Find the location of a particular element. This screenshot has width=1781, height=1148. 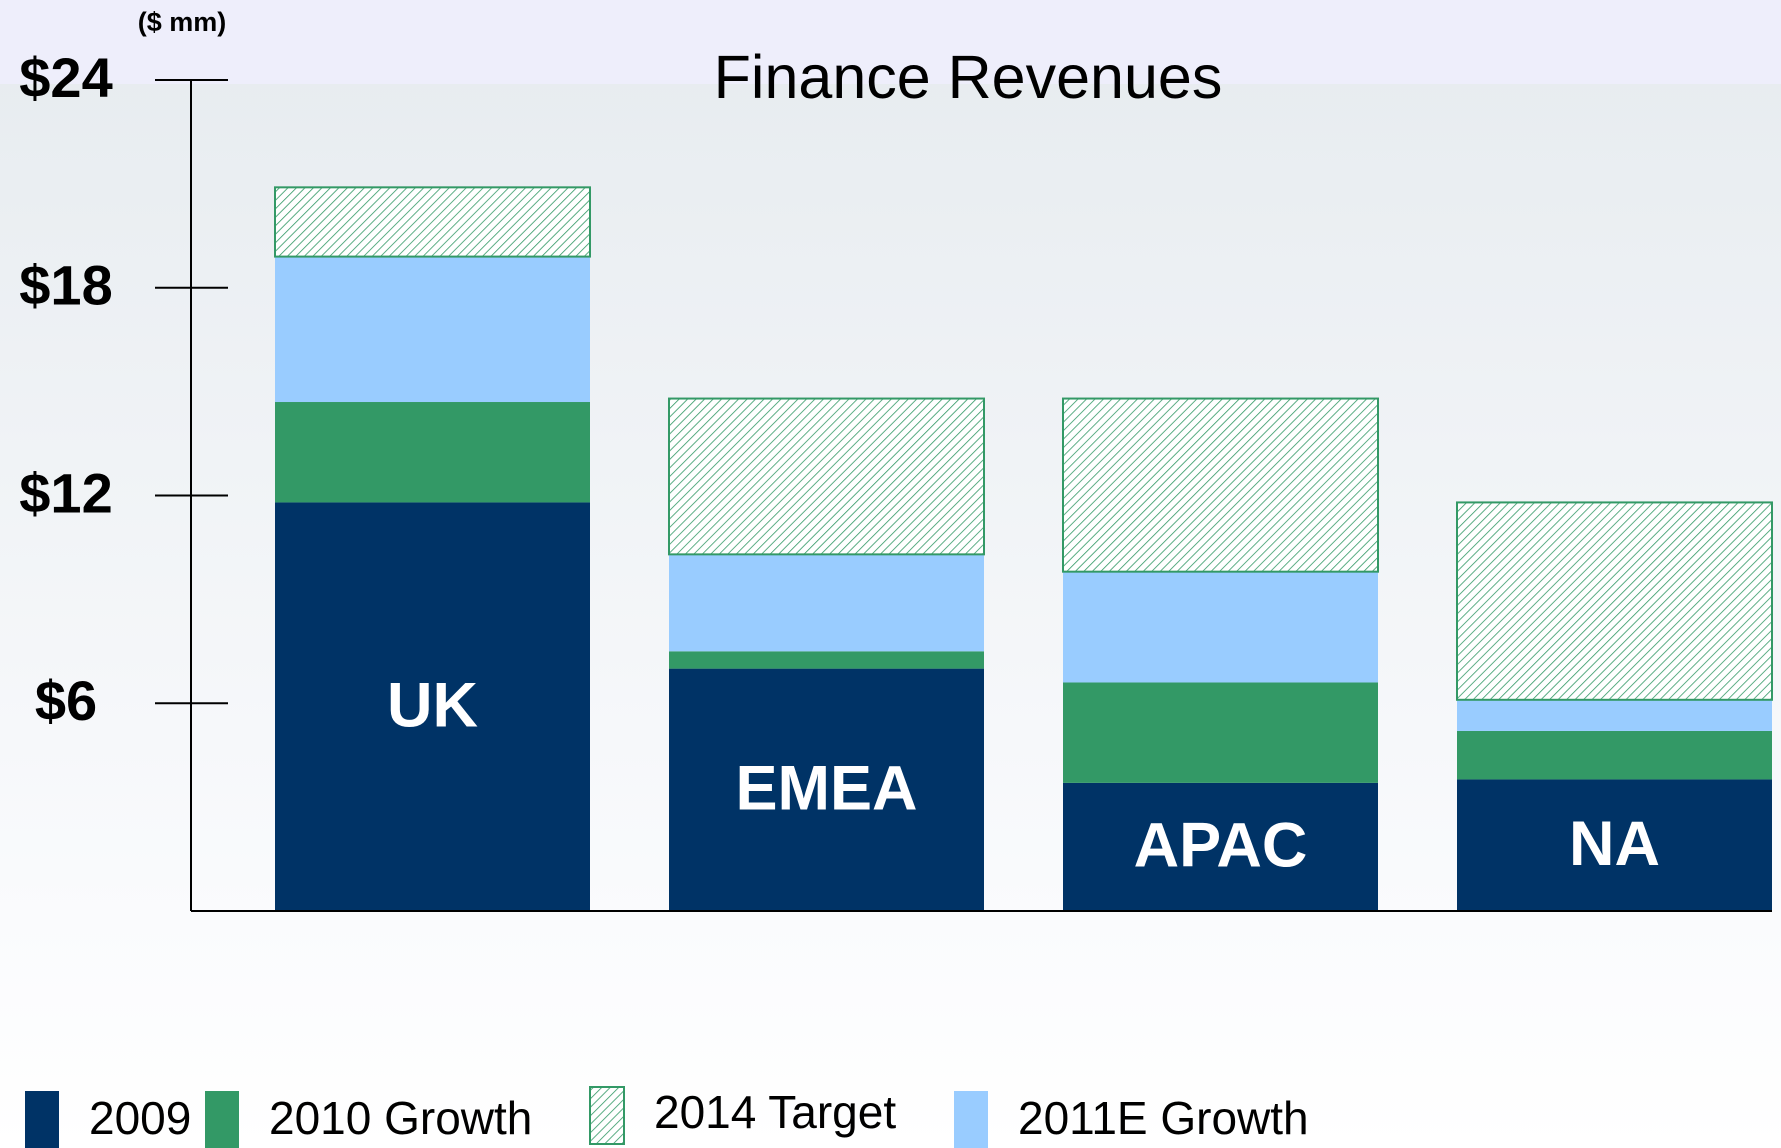

legend: 2009 2010 Growth 2014 Target 2011E Growth is located at coordinates (667, 1117).